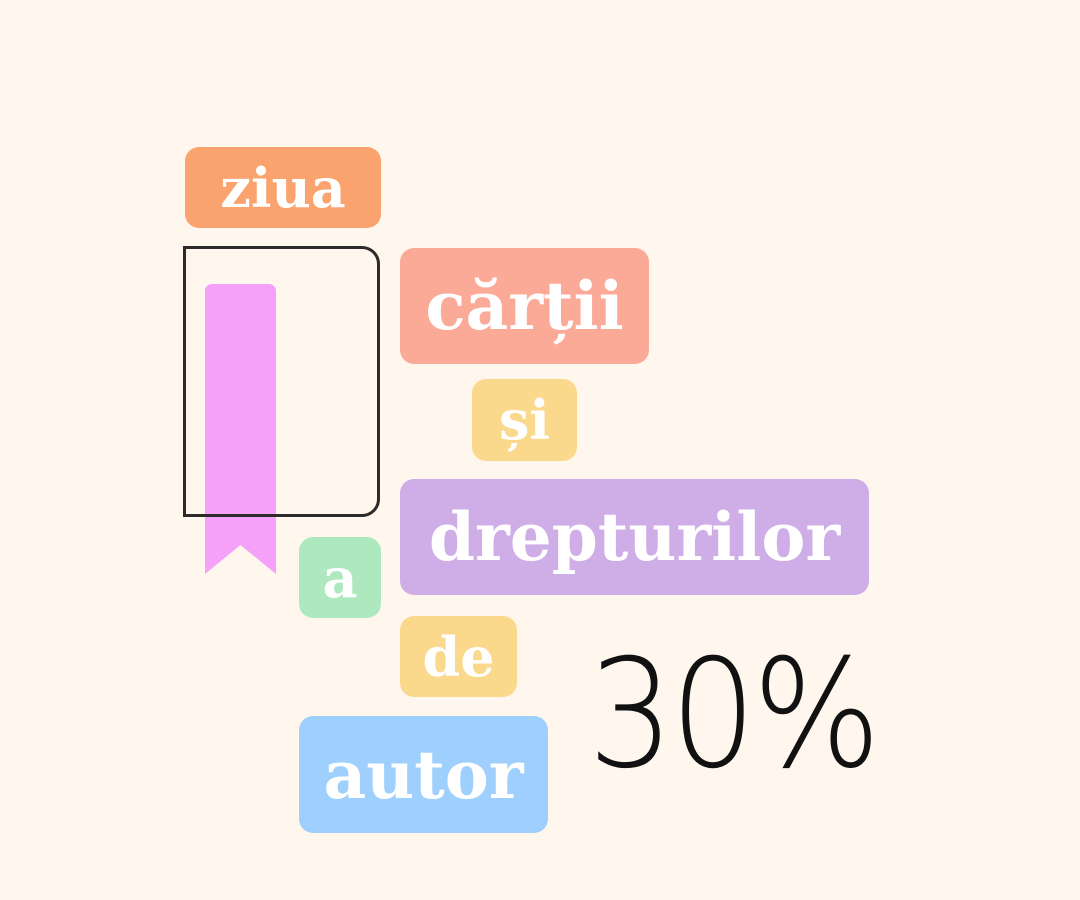  Describe the element at coordinates (340, 577) in the screenshot. I see `word-a: a` at that location.